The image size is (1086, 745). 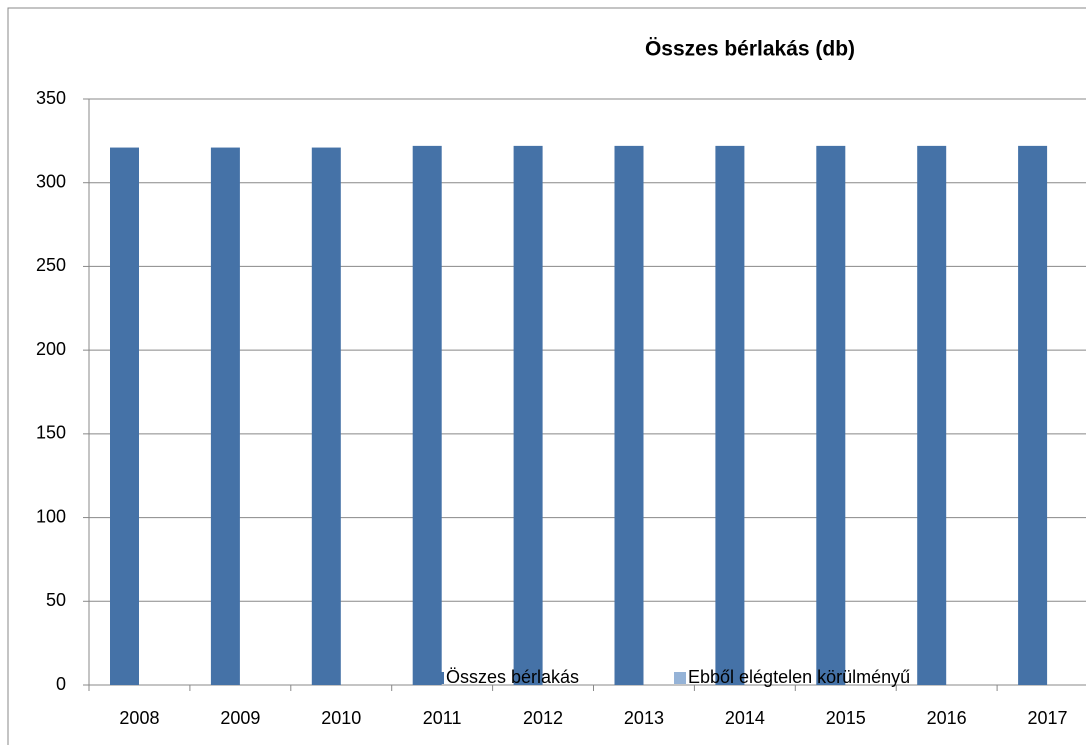 I want to click on y-tick-label: 200, so click(x=51, y=349).